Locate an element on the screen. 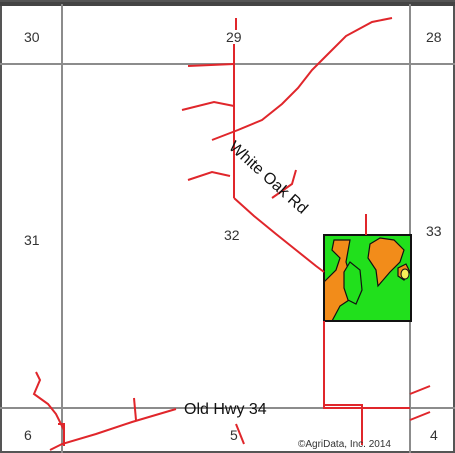 Image resolution: width=455 pixels, height=453 pixels. section-label-5: 5 is located at coordinates (234, 435).